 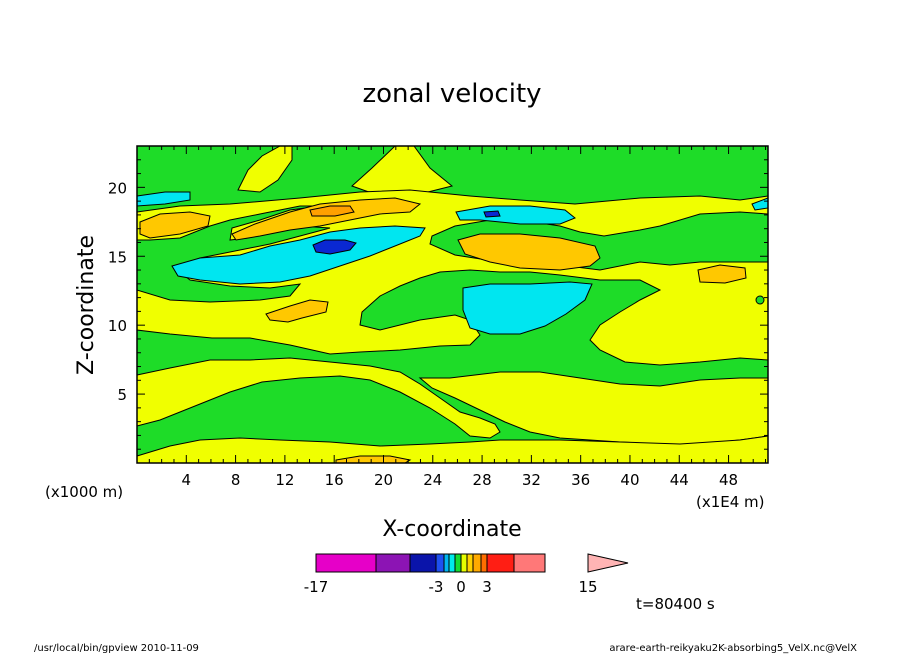 I want to click on colorbar-tick-labels: -17 -3 0 3 15, so click(x=451, y=587).